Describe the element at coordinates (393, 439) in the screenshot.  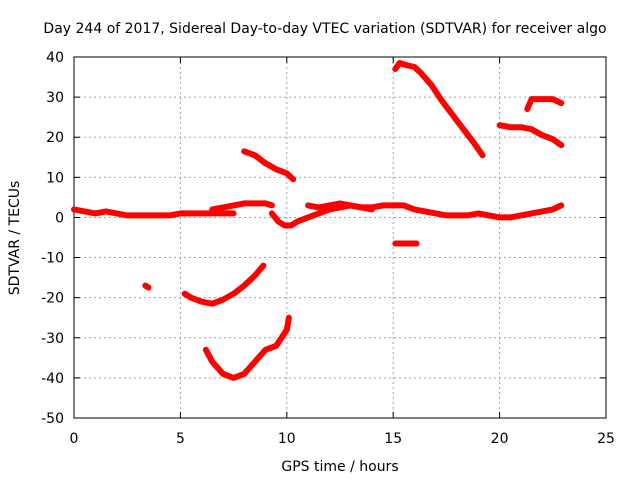
I see `x-tick-label: 15` at that location.